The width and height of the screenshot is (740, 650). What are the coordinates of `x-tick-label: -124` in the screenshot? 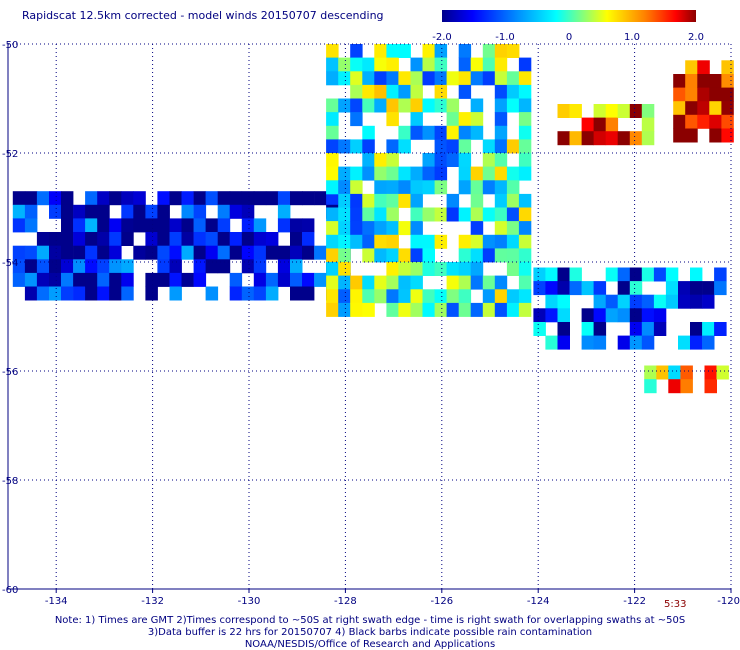 It's located at (538, 601).